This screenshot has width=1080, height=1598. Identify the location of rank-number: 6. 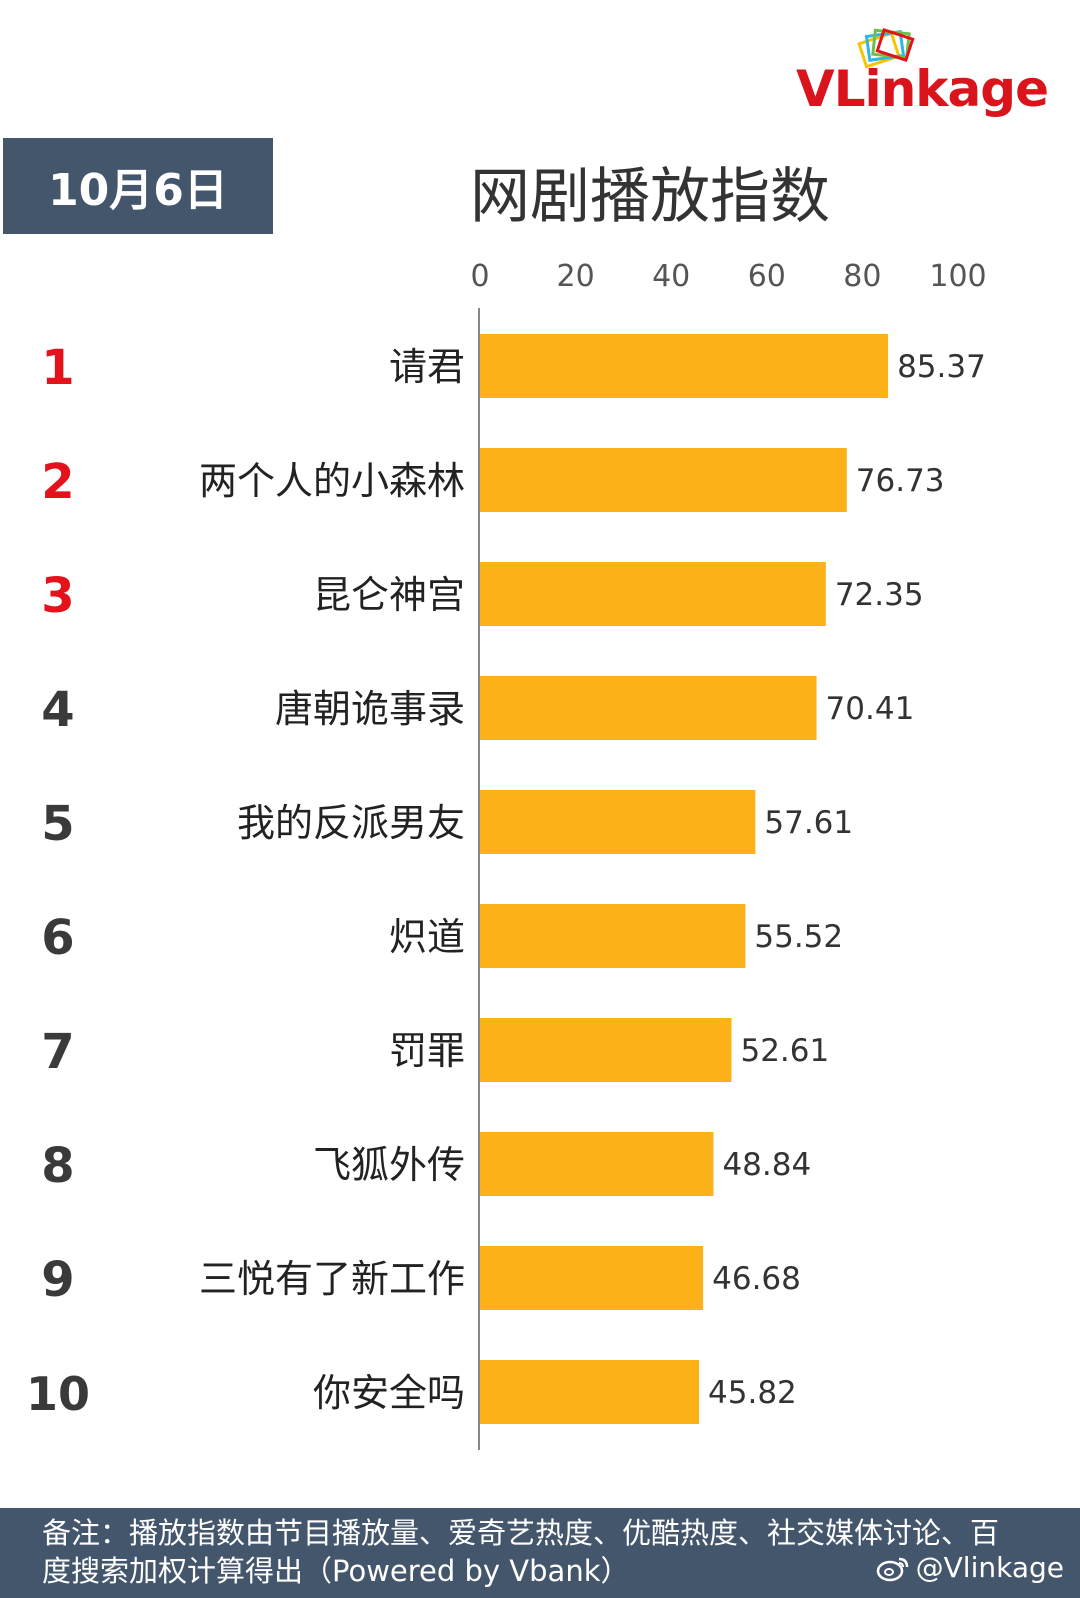
(57, 938).